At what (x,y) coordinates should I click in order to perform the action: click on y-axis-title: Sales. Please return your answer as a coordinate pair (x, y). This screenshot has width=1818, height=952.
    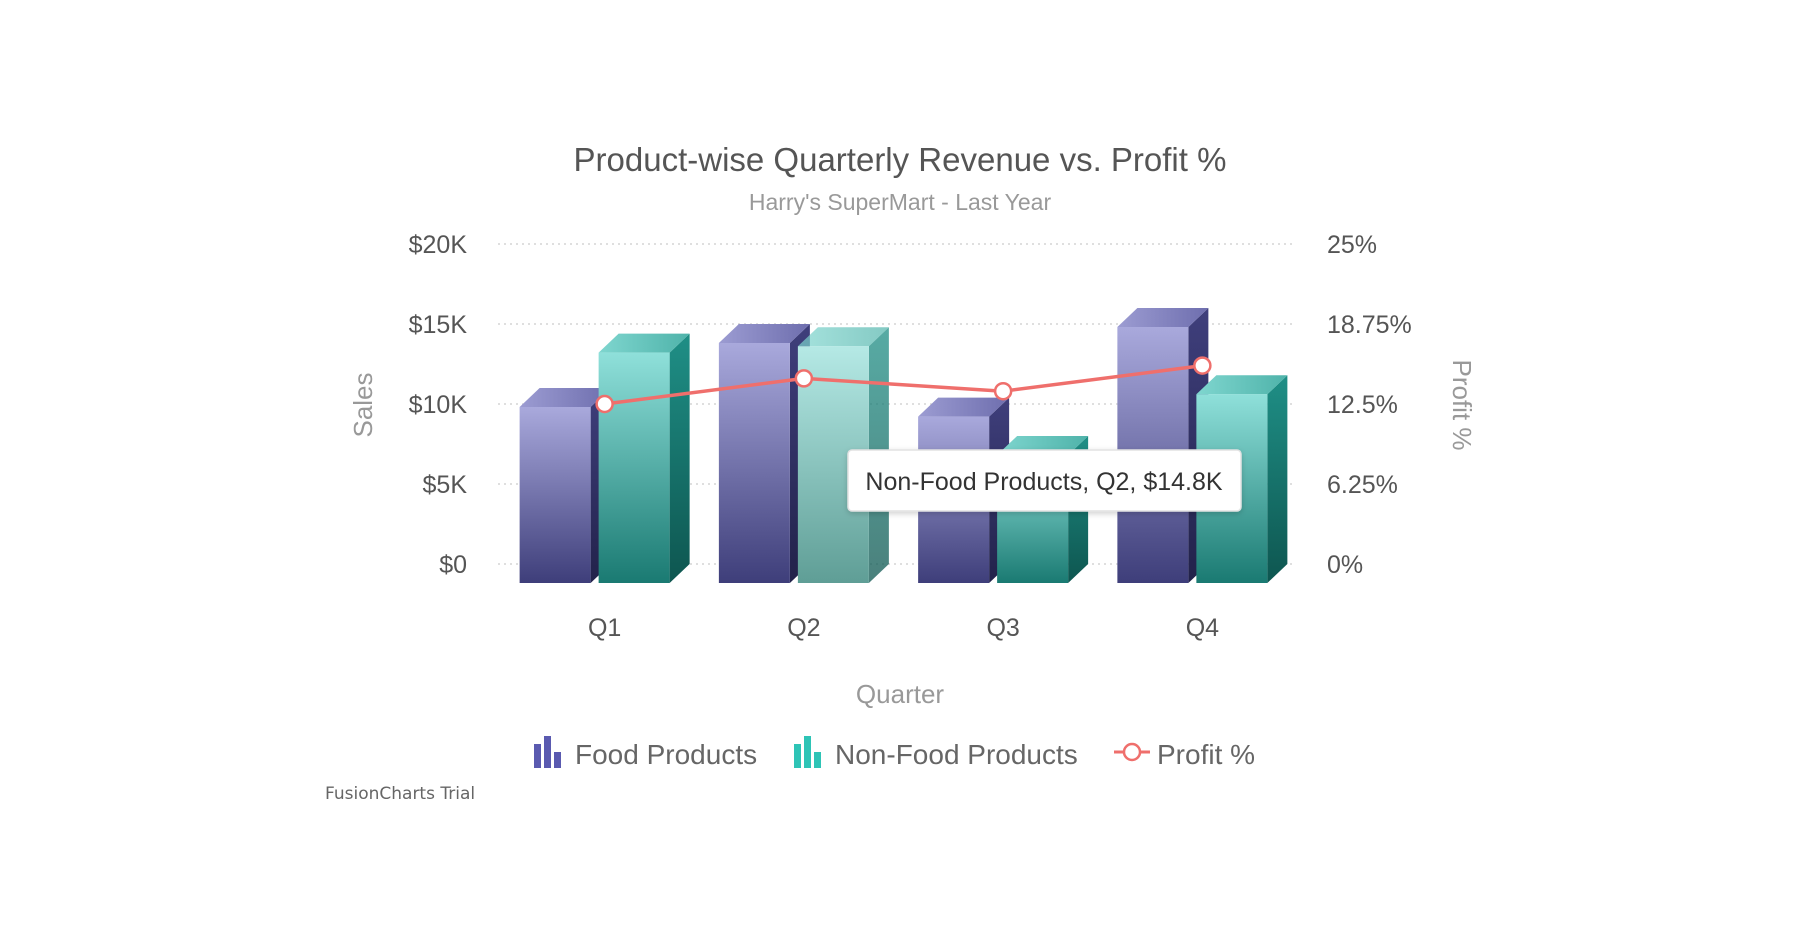
    Looking at the image, I should click on (363, 404).